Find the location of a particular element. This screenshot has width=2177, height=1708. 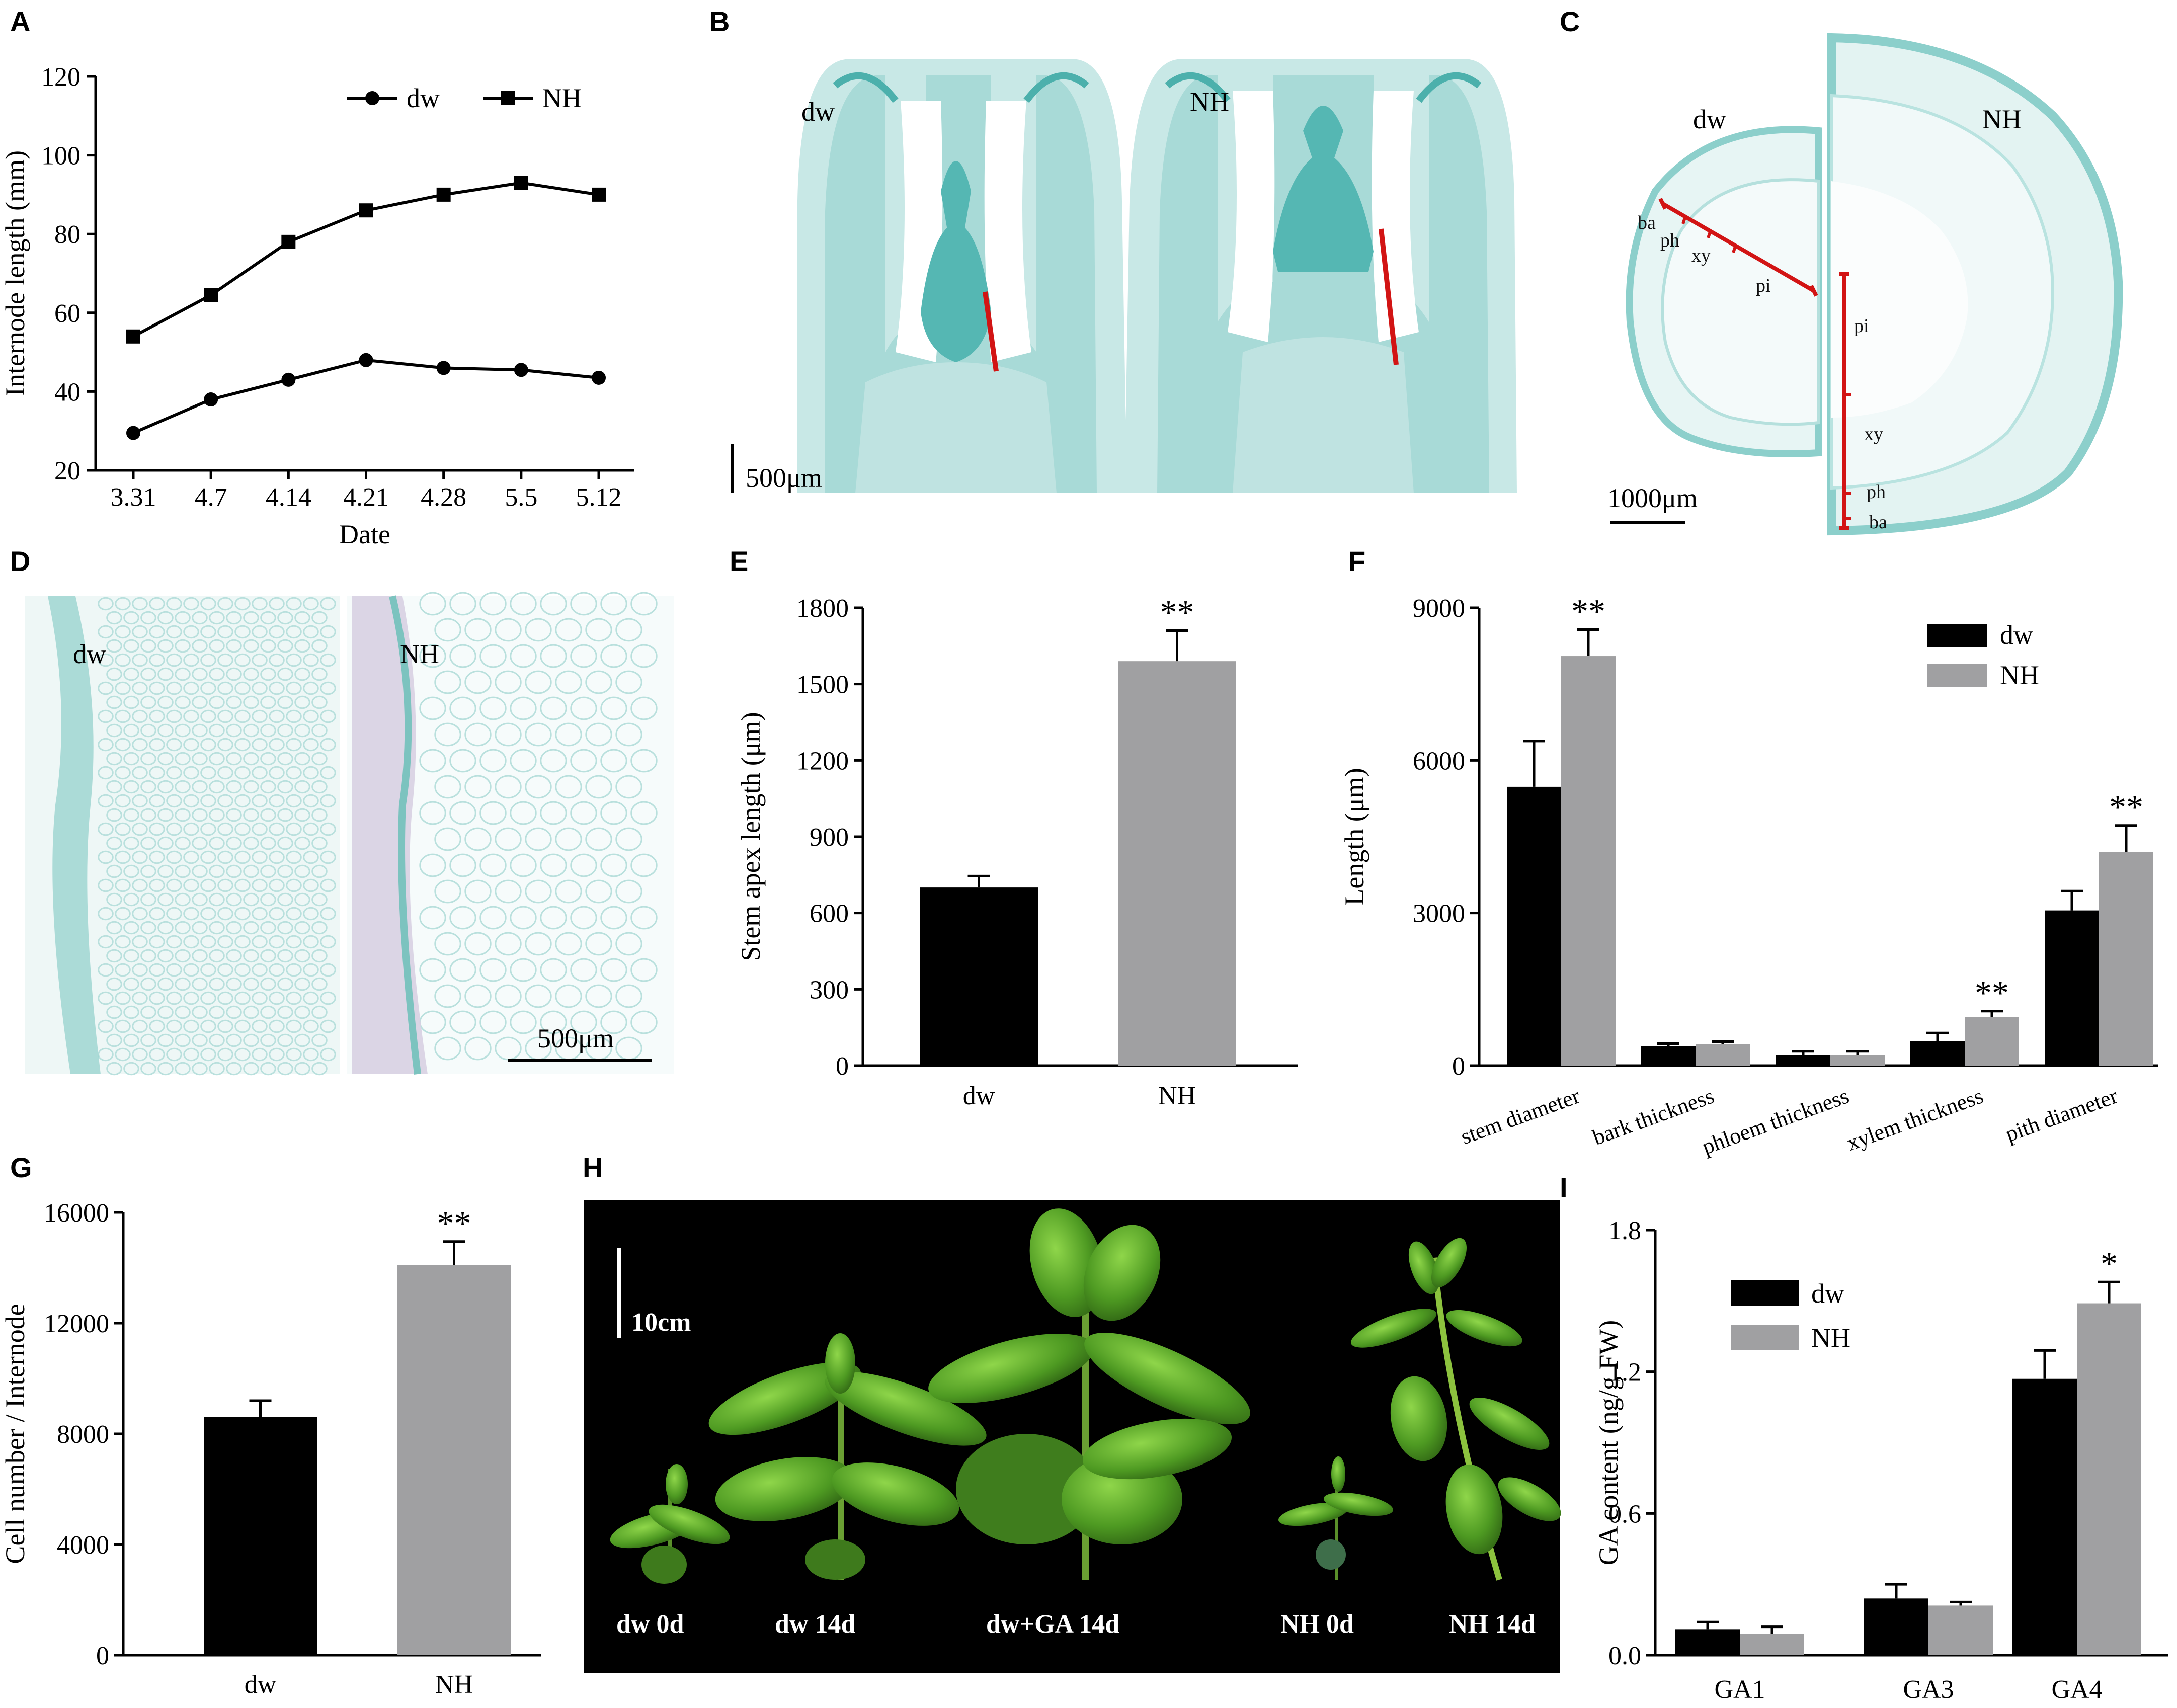

image-h-scale-label: 10cm is located at coordinates (661, 1322).